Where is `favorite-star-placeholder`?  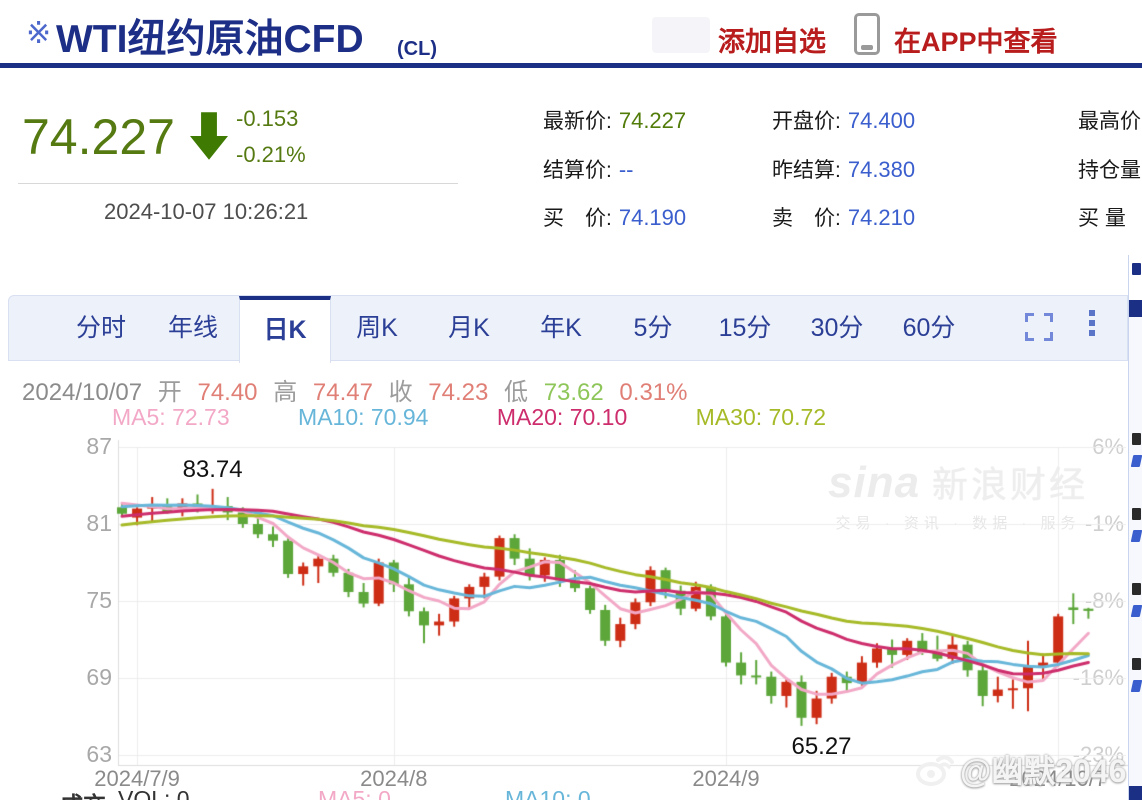
favorite-star-placeholder is located at coordinates (681, 35).